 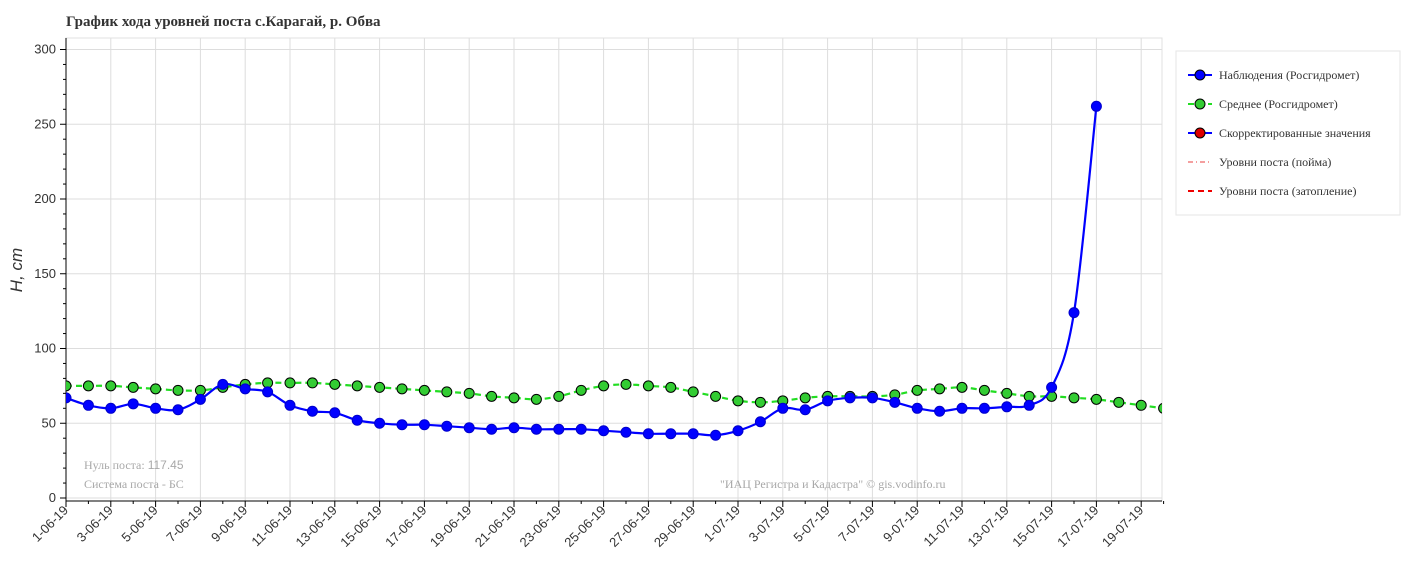 What do you see at coordinates (360, 526) in the screenshot?
I see `x-tick-label: 15-06-19` at bounding box center [360, 526].